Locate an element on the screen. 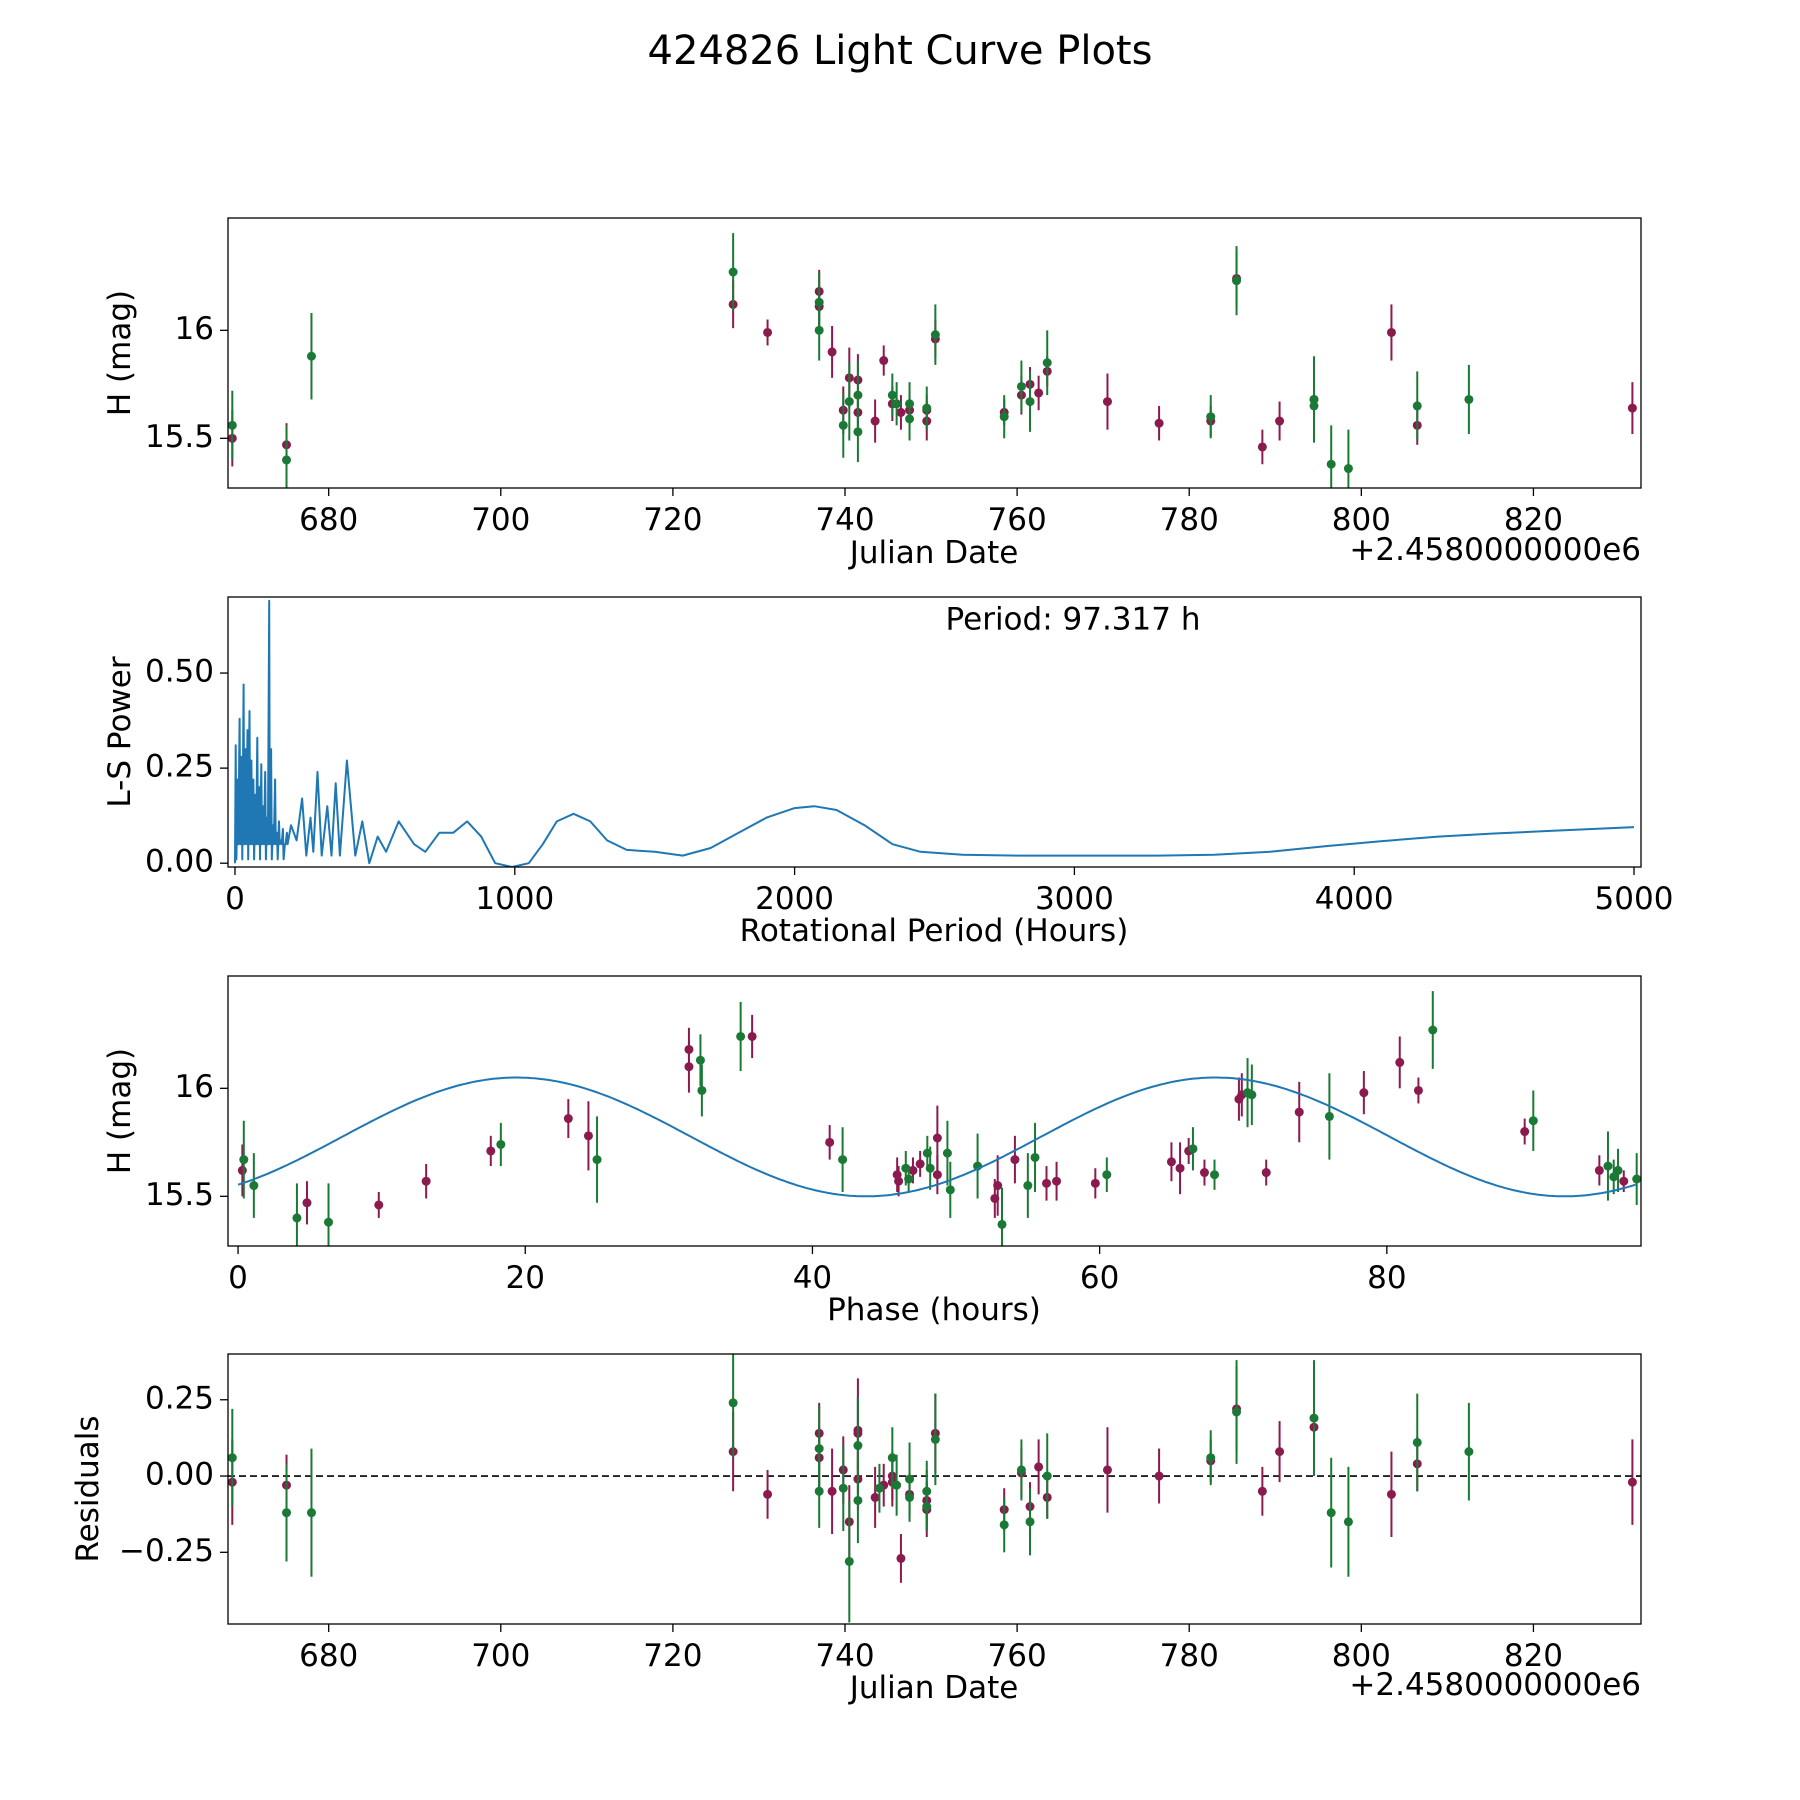 This screenshot has height=1800, width=1800. y-tick-label: 0.00 is located at coordinates (179, 1475).